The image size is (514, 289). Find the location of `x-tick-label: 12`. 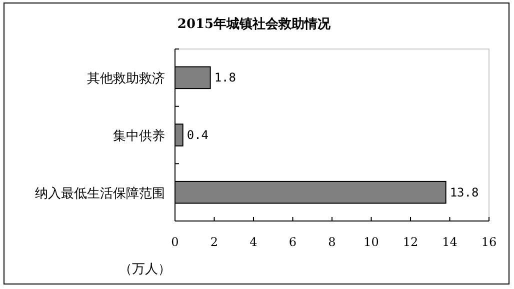

x-tick-label: 12 is located at coordinates (410, 242).